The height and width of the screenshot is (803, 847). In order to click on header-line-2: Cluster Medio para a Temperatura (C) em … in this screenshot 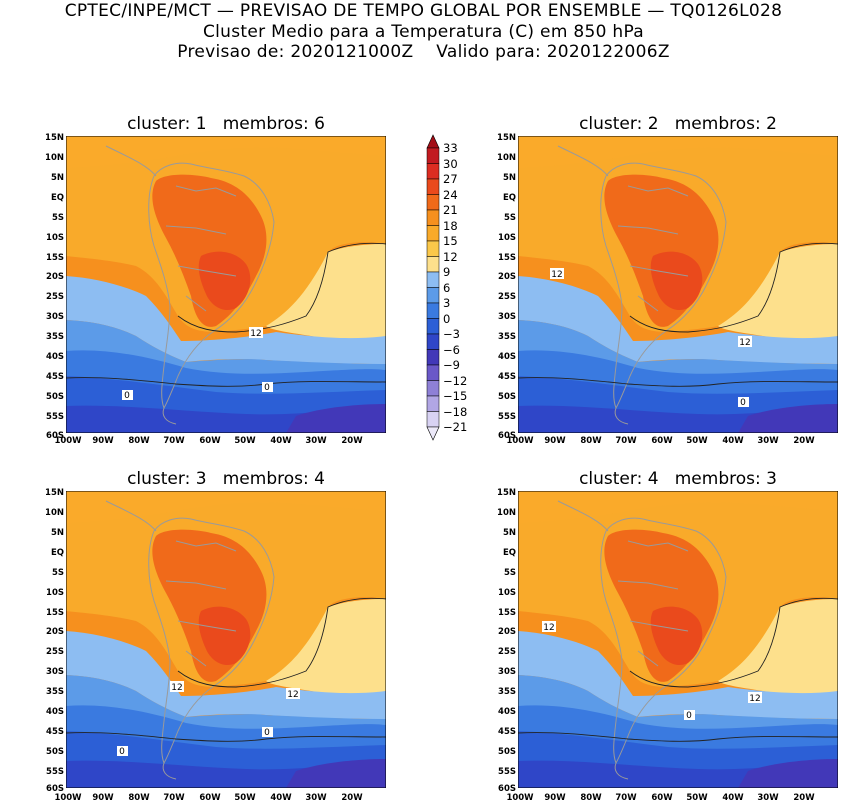, I will do `click(423, 32)`.